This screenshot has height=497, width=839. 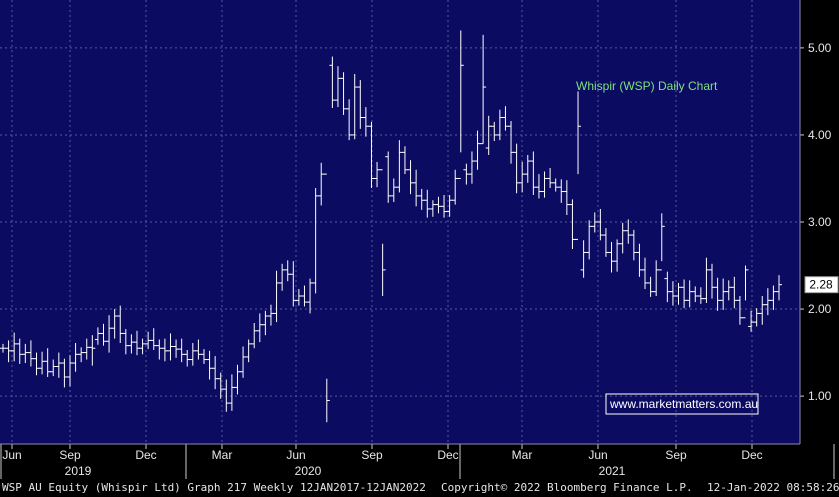 I want to click on y-tick-label: 2.00, so click(x=820, y=309).